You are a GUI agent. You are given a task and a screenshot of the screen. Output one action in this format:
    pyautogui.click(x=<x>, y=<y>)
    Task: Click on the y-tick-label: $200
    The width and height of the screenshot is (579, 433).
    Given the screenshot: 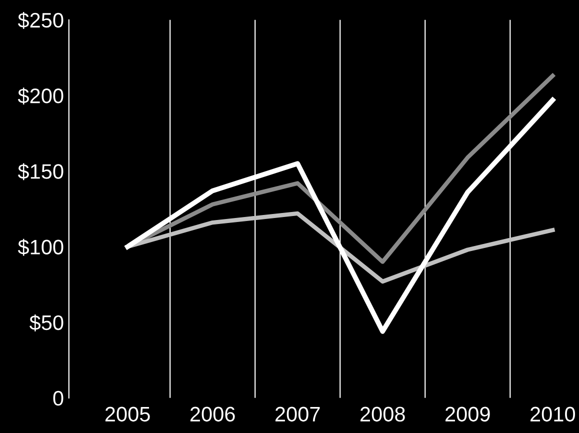 What is the action you would take?
    pyautogui.click(x=41, y=96)
    